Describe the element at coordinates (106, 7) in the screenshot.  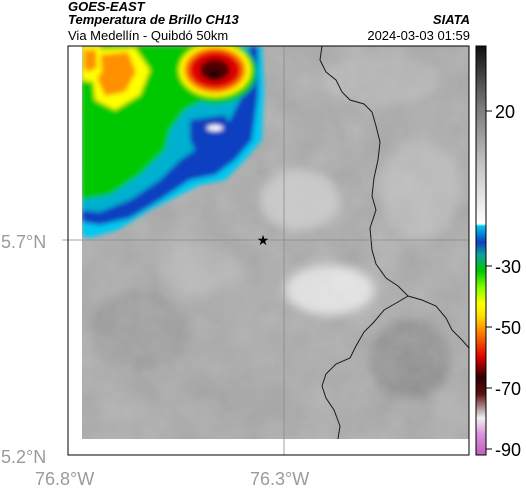
I see `satellite-title: GOES-EAST` at that location.